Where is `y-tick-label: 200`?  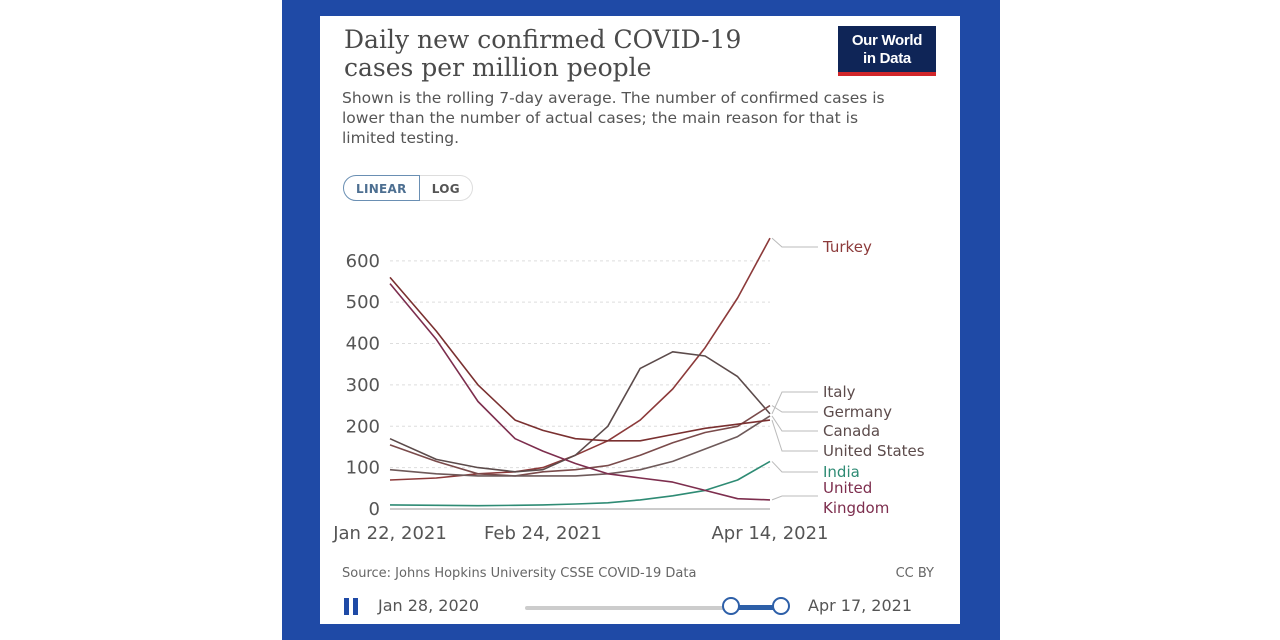 y-tick-label: 200 is located at coordinates (363, 426).